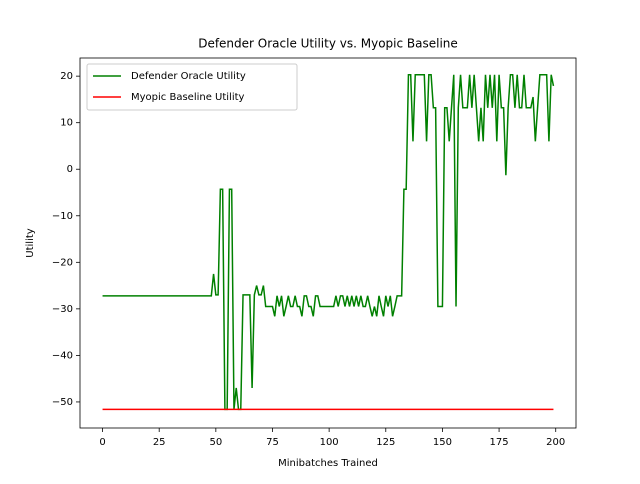  Describe the element at coordinates (102, 442) in the screenshot. I see `x-tick-label: 0` at that location.